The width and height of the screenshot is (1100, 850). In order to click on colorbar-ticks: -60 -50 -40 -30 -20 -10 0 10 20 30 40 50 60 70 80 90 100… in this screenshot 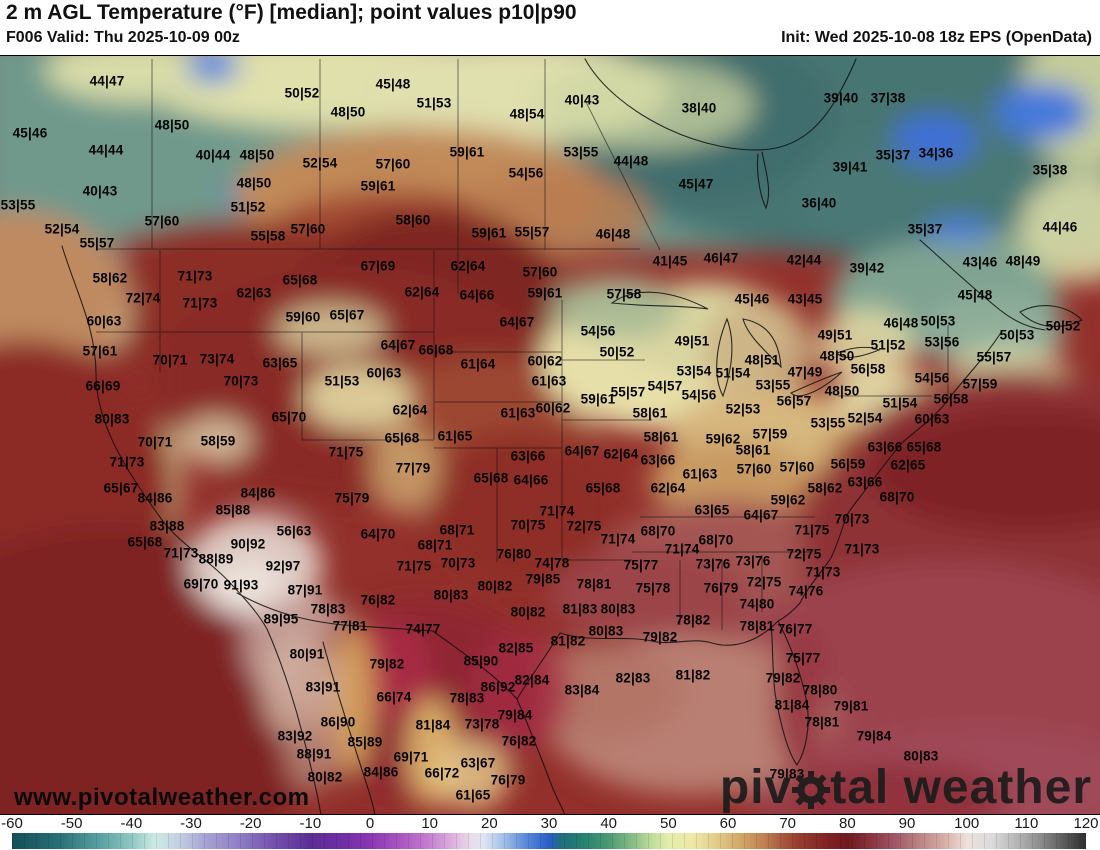, I will do `click(549, 823)`.